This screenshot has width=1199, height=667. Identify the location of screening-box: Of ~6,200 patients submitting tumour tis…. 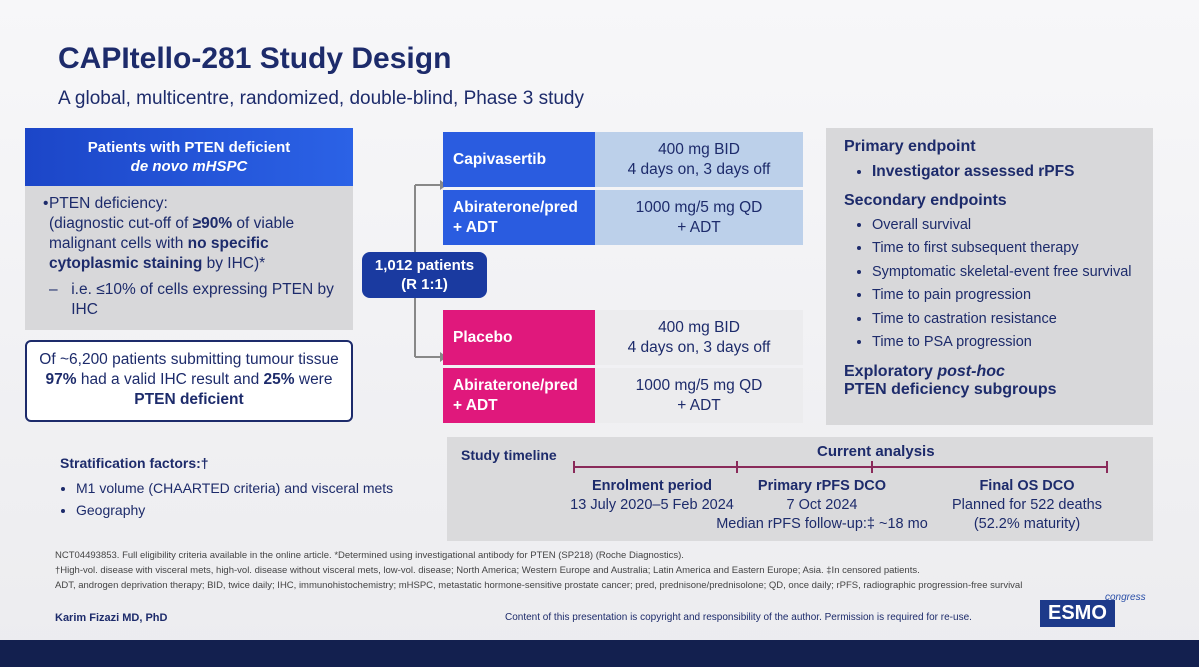
(189, 381).